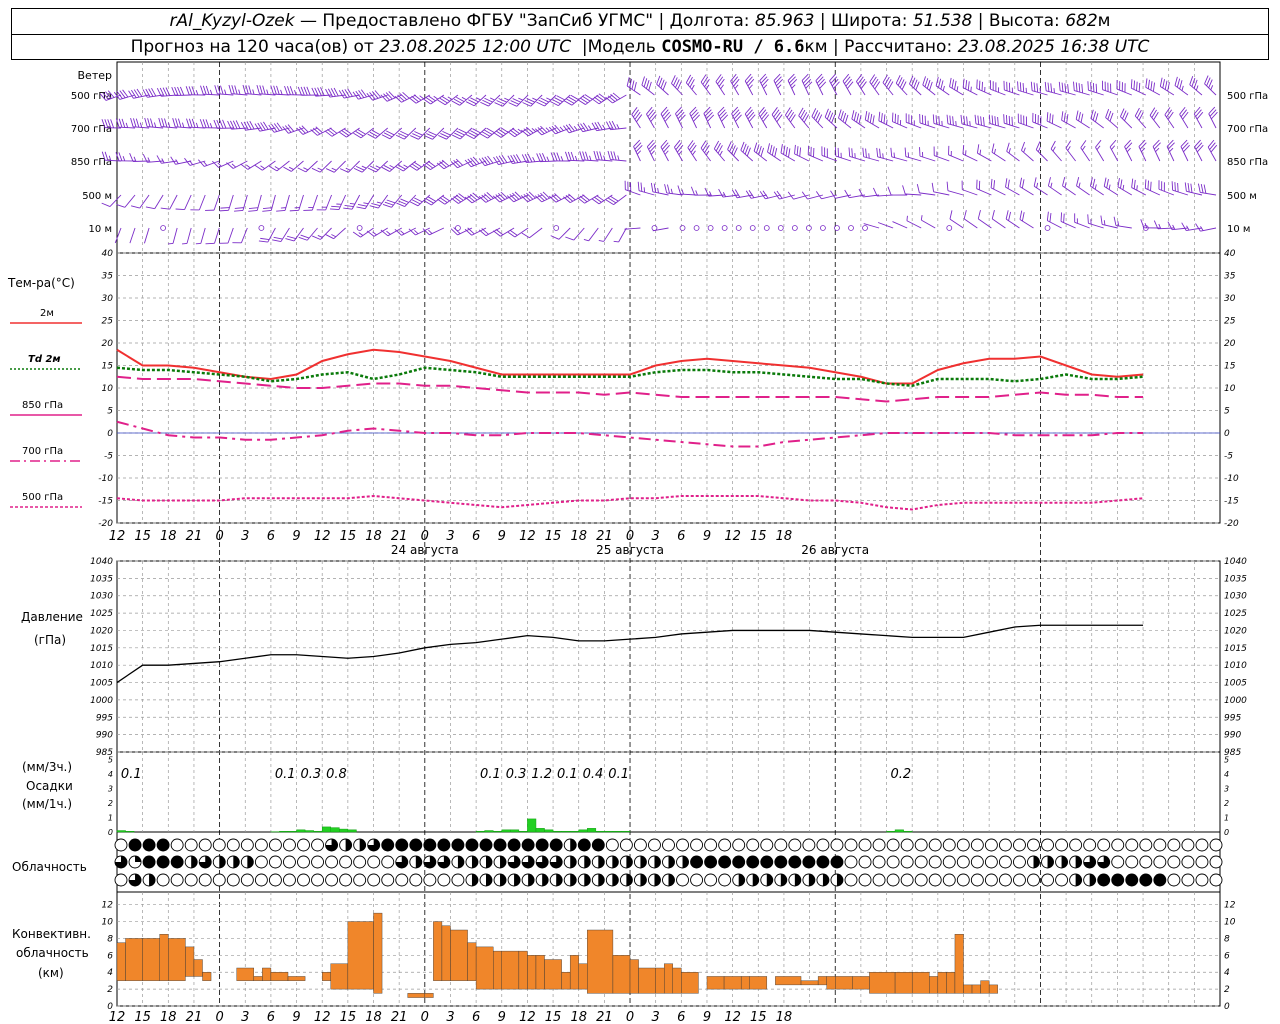 The width and height of the screenshot is (1280, 1024). I want to click on convective-title-2: облачность, so click(52, 953).